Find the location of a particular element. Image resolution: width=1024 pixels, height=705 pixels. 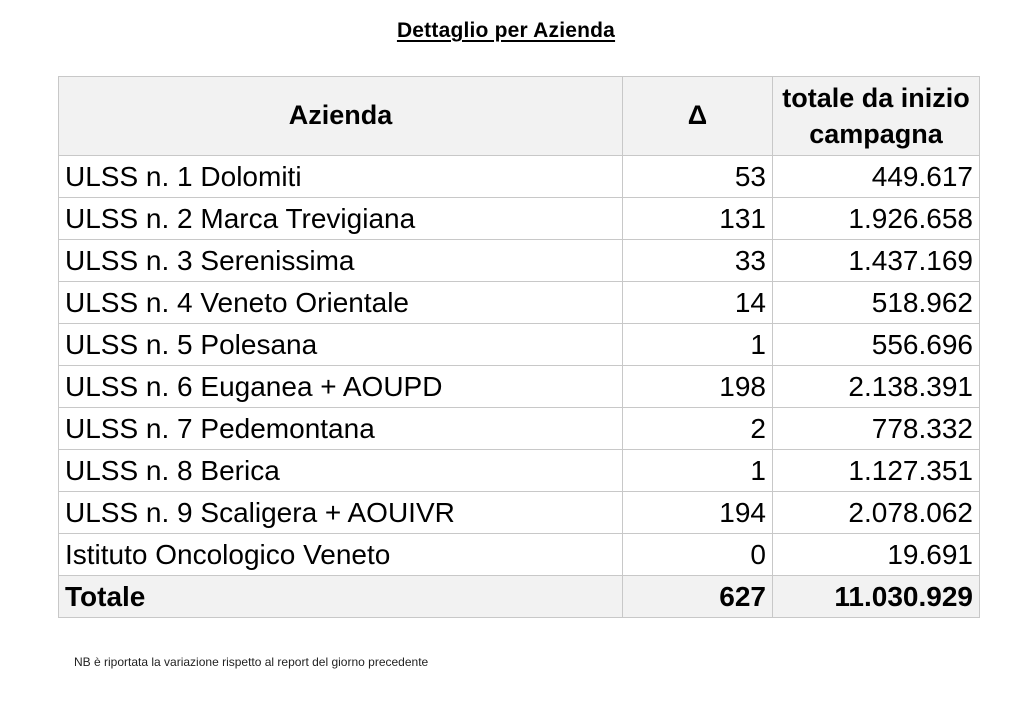

cell-delta: 2 is located at coordinates (697, 428).